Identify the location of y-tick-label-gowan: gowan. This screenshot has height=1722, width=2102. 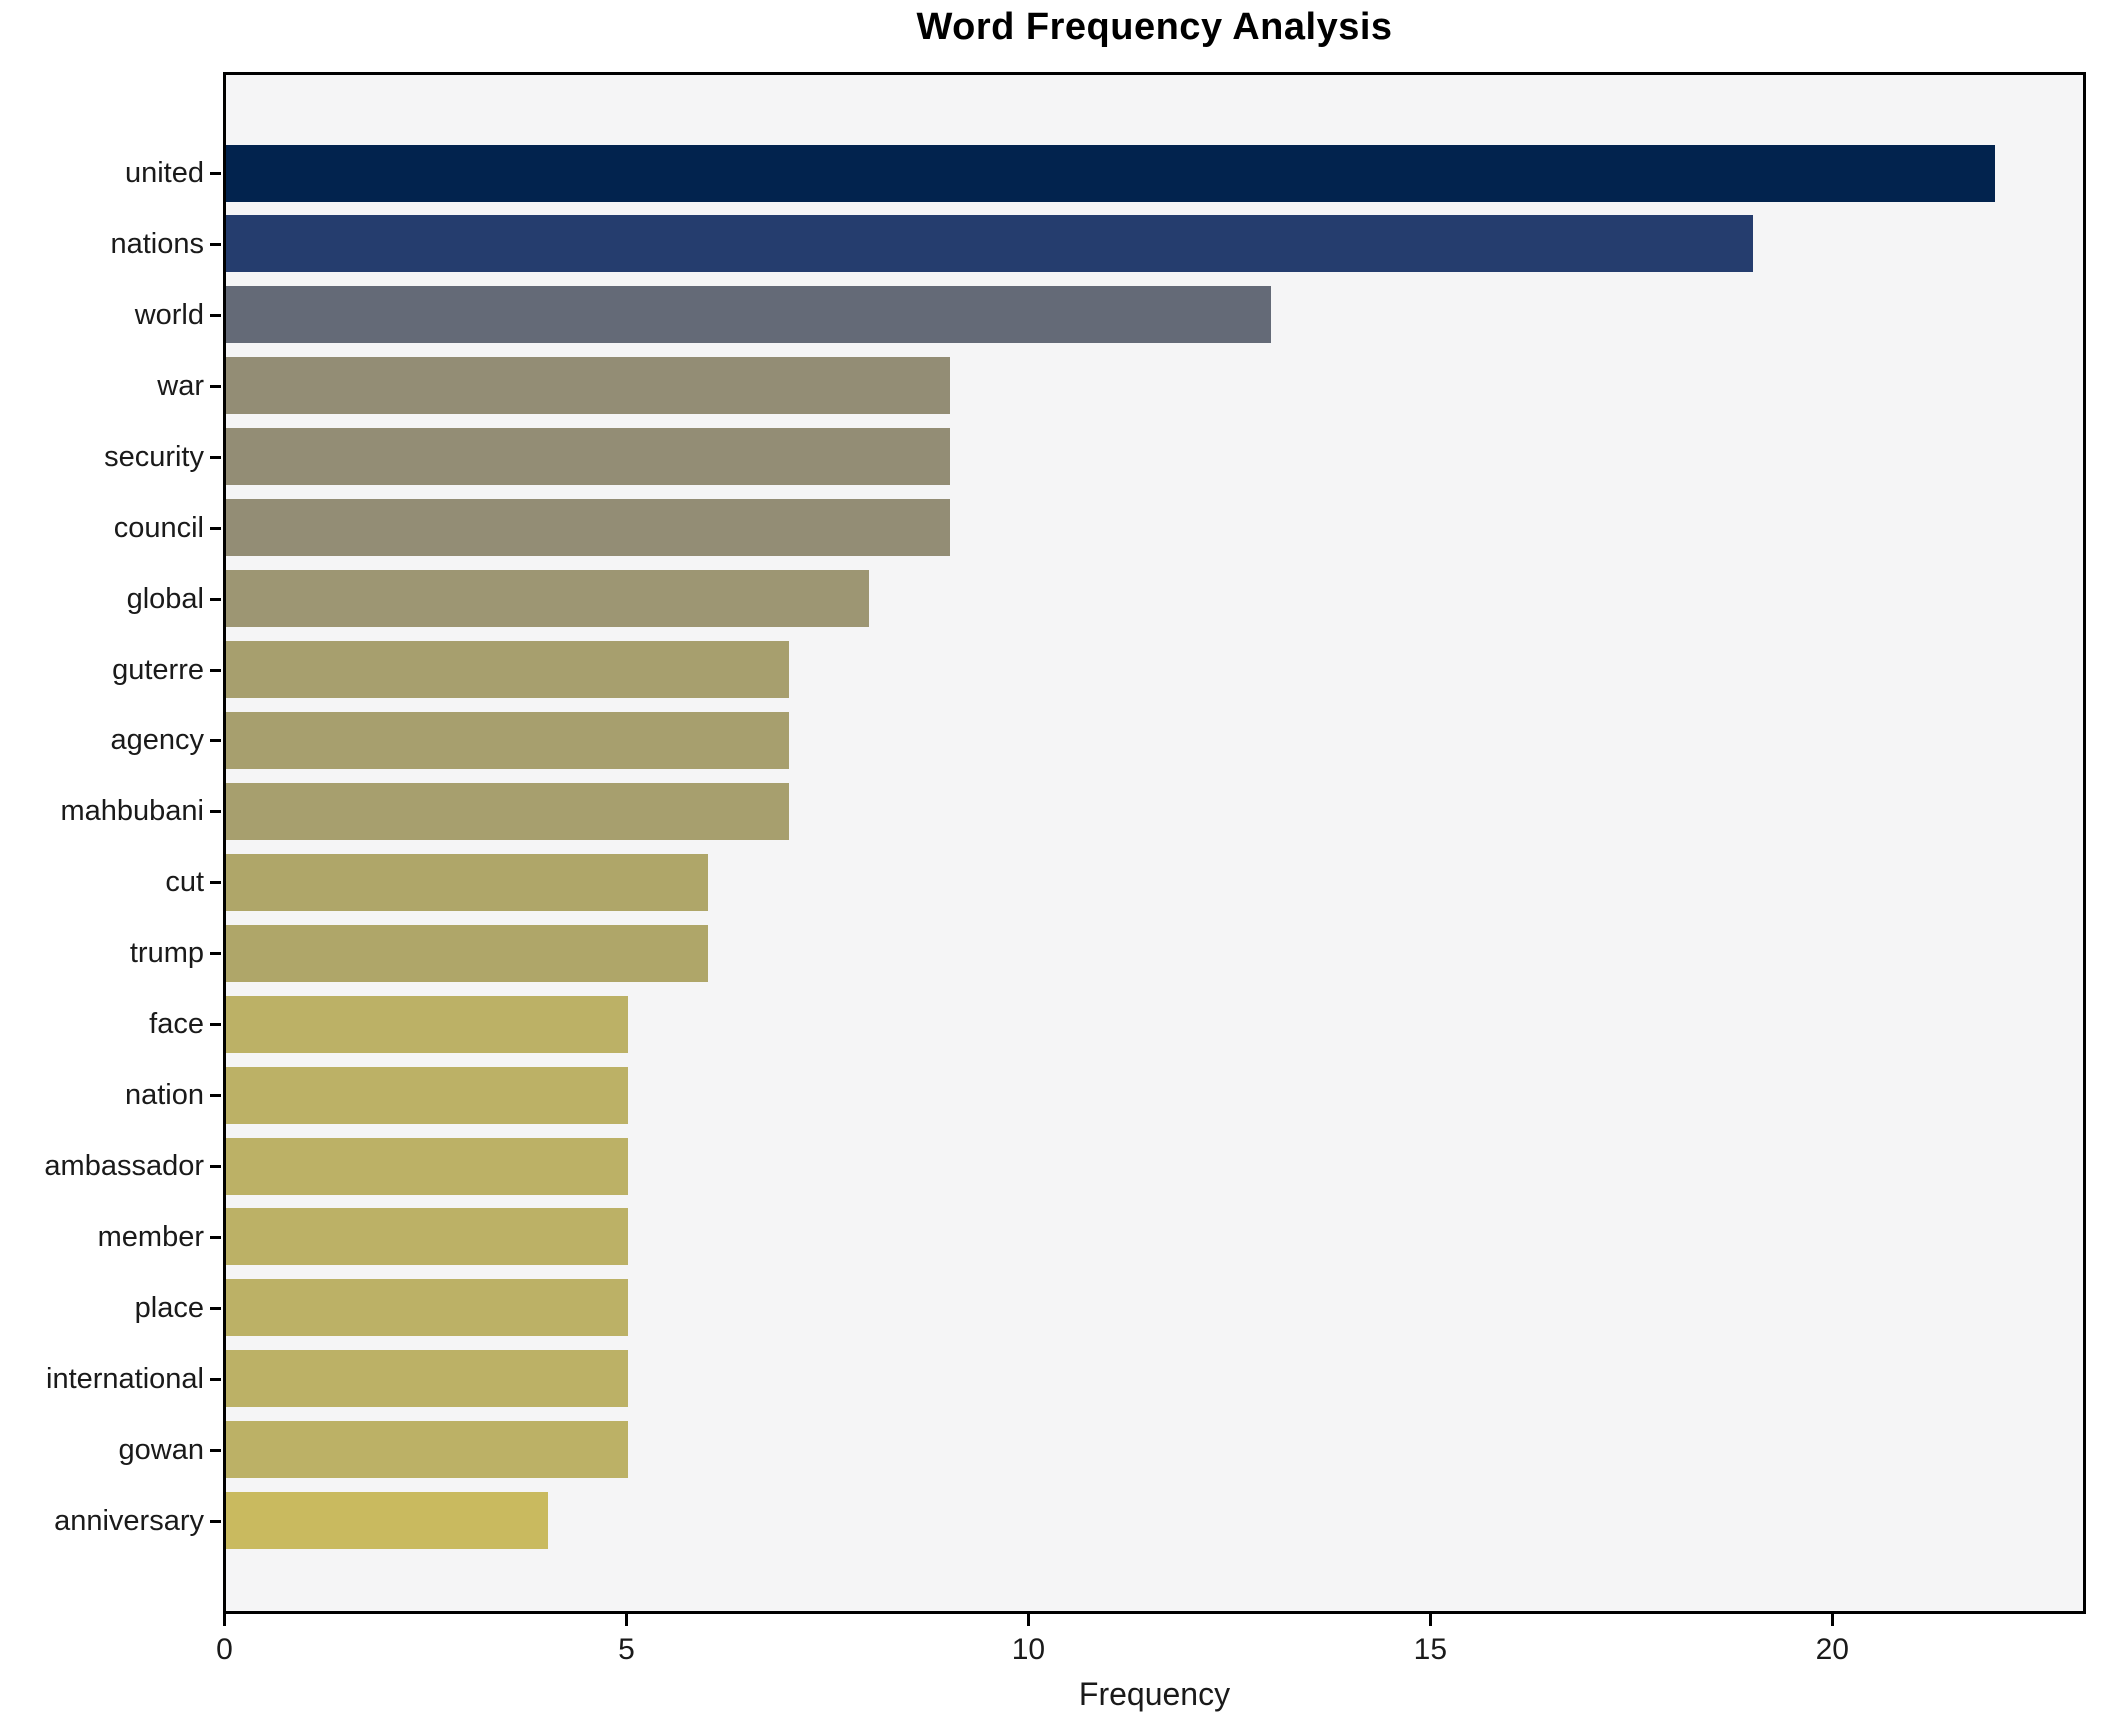
(161, 1449).